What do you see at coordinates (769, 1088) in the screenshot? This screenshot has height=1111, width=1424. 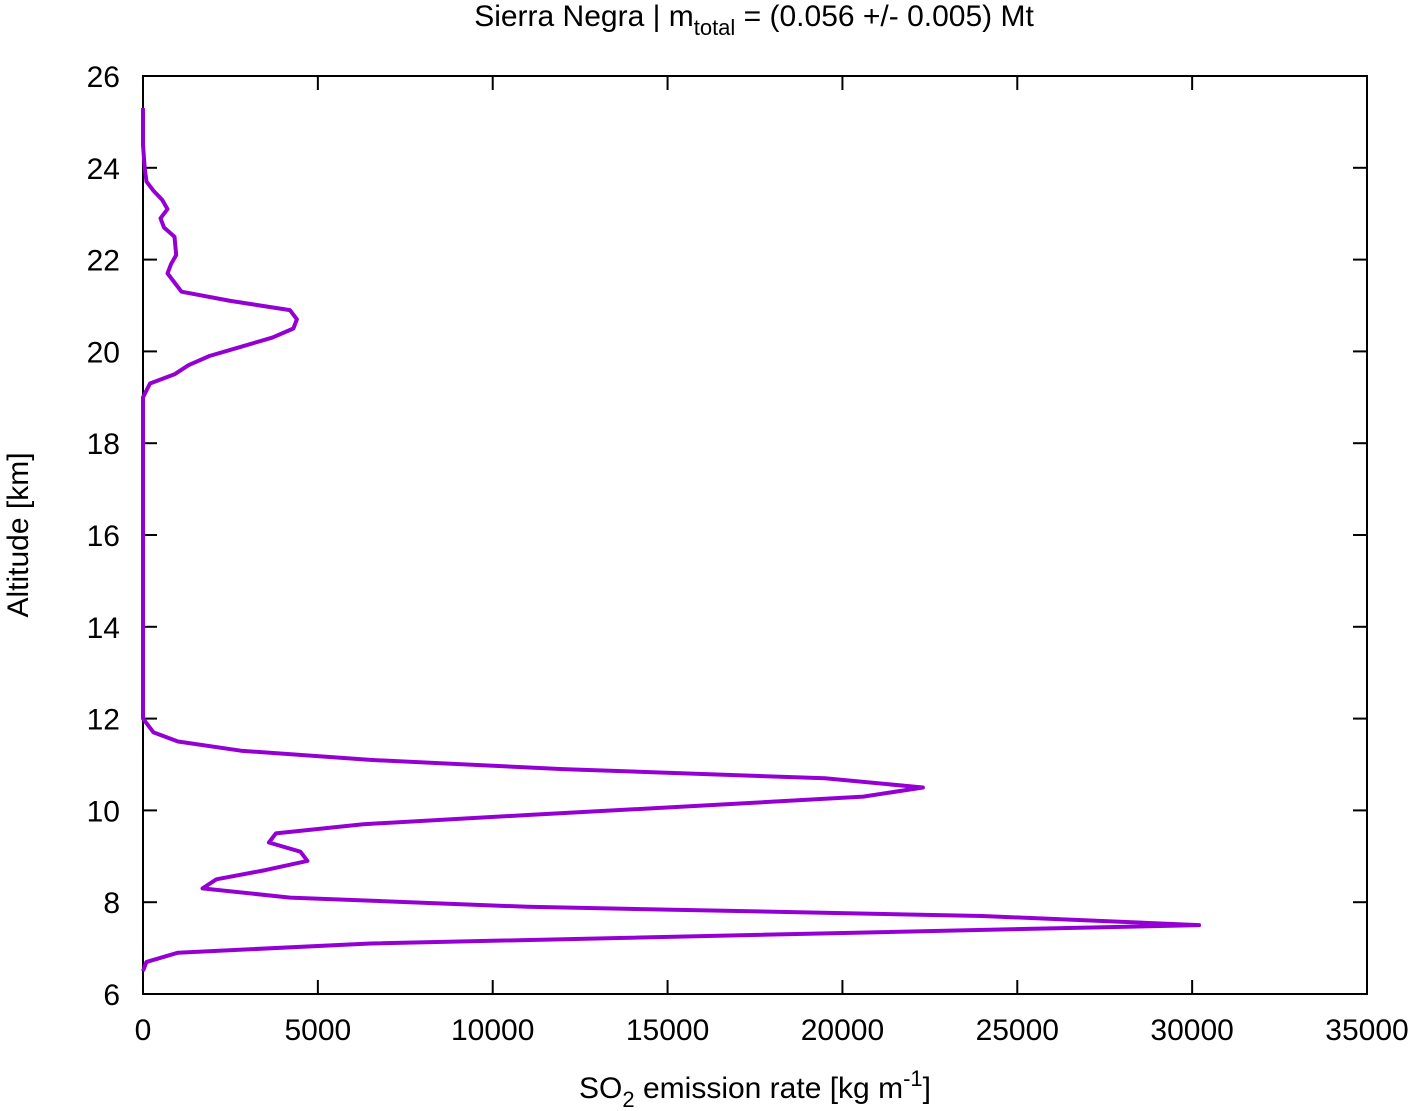 I see `x-label-rest: emission rate [kg m` at bounding box center [769, 1088].